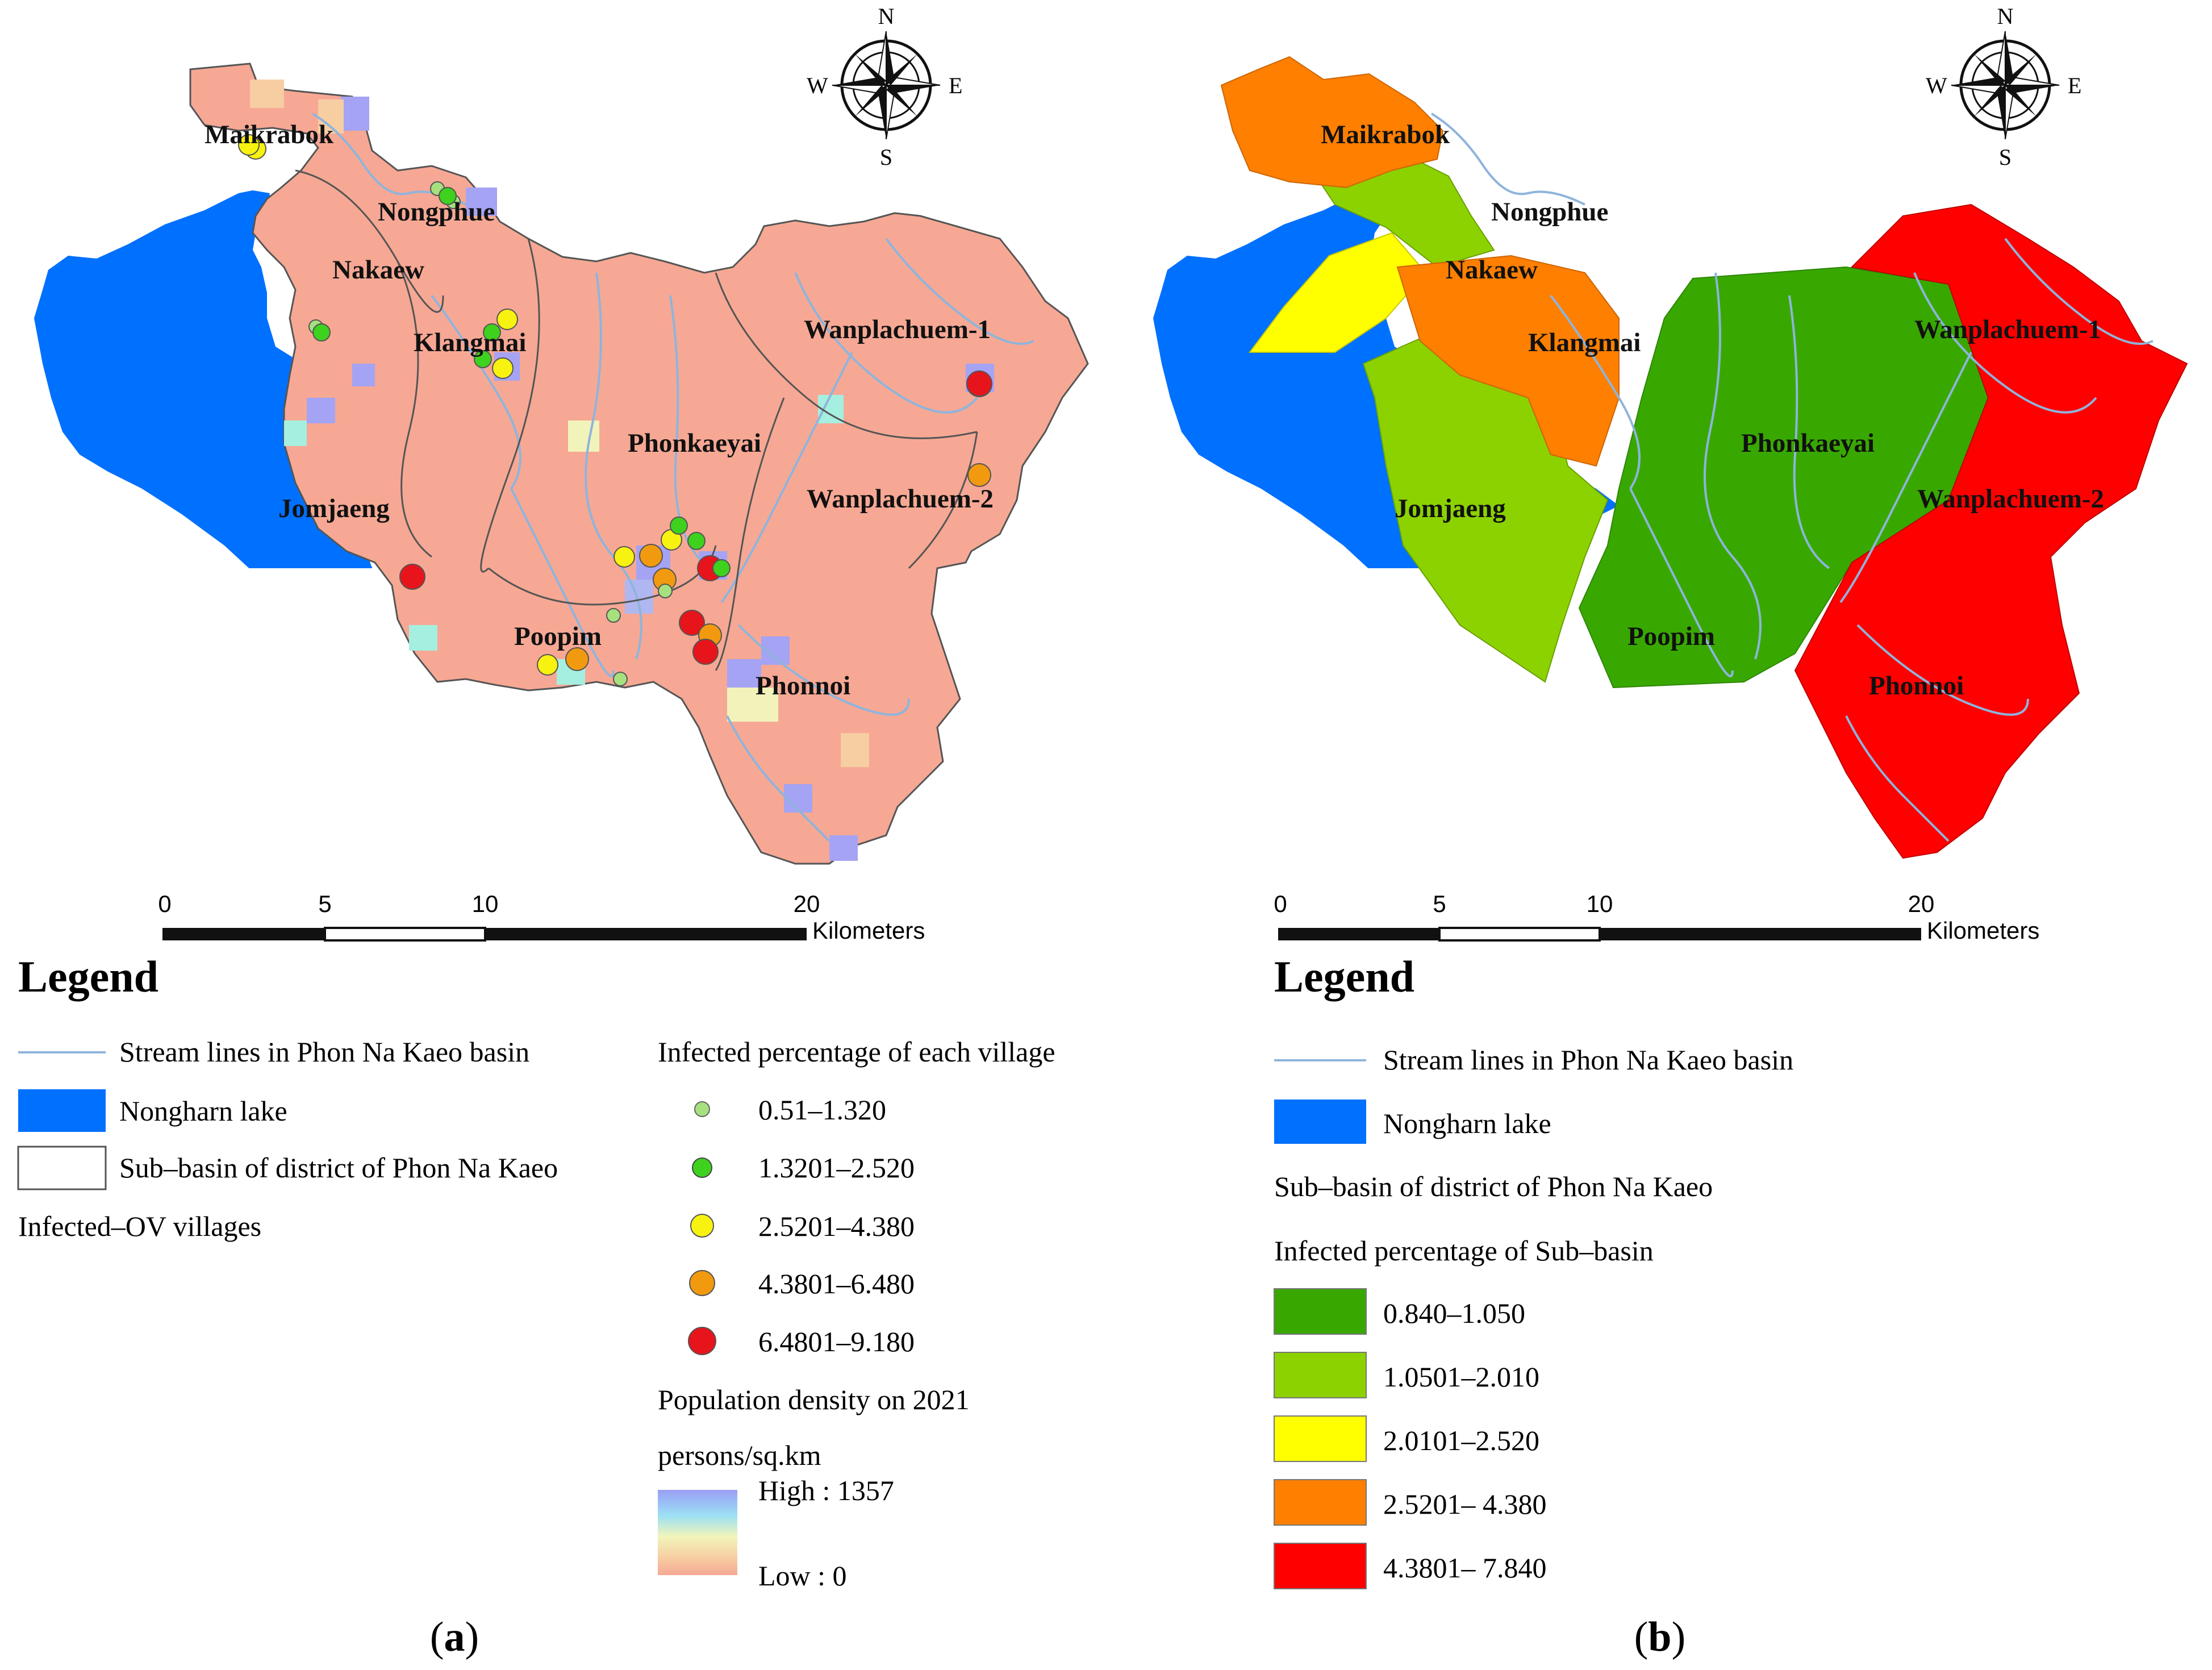  I want to click on legend-class-5-a: 6.4801–9.180, so click(801, 1341).